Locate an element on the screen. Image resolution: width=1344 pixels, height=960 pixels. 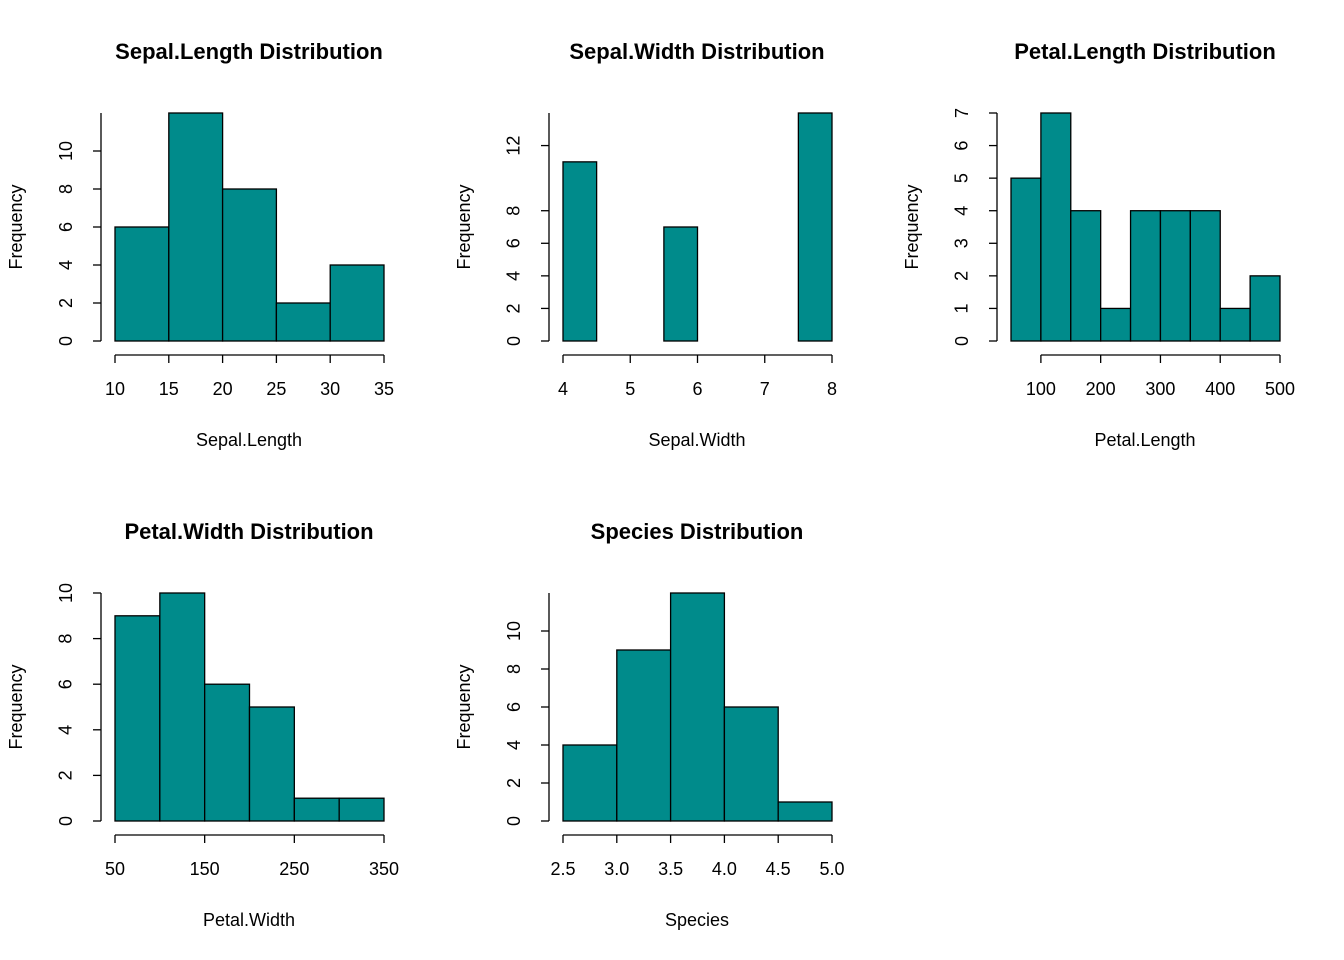
x-tick-label: 3.5 is located at coordinates (670, 869).